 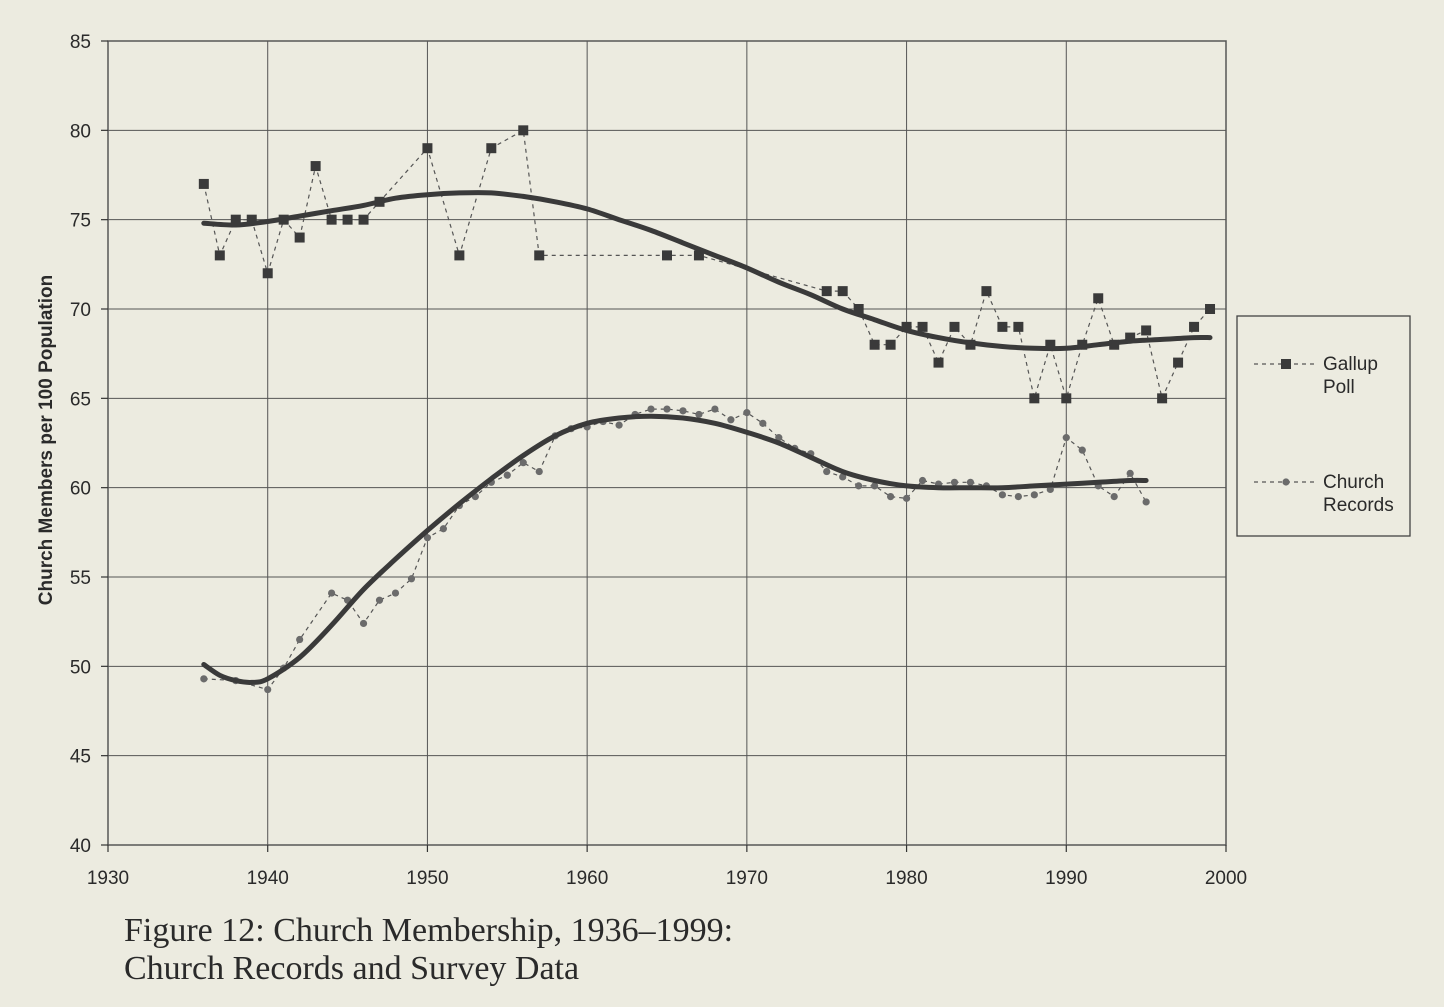 What do you see at coordinates (80, 310) in the screenshot?
I see `y-tick-label: 70` at bounding box center [80, 310].